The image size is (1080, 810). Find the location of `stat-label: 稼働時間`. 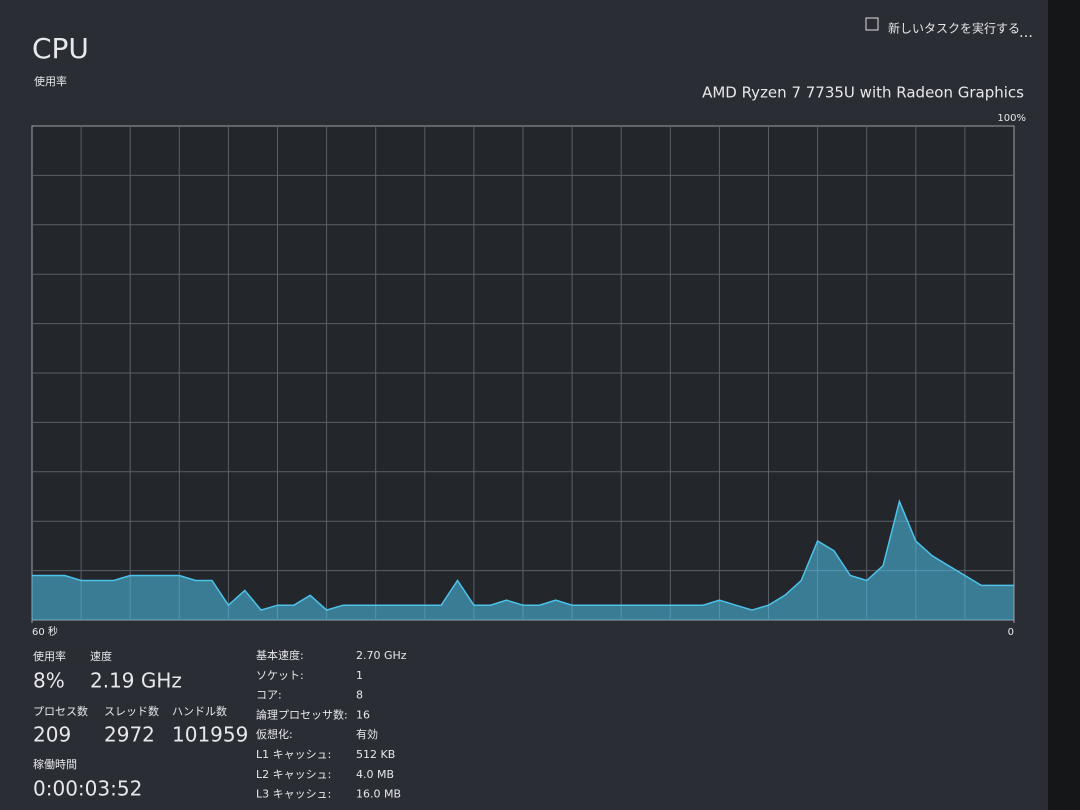

stat-label: 稼働時間 is located at coordinates (55, 764).